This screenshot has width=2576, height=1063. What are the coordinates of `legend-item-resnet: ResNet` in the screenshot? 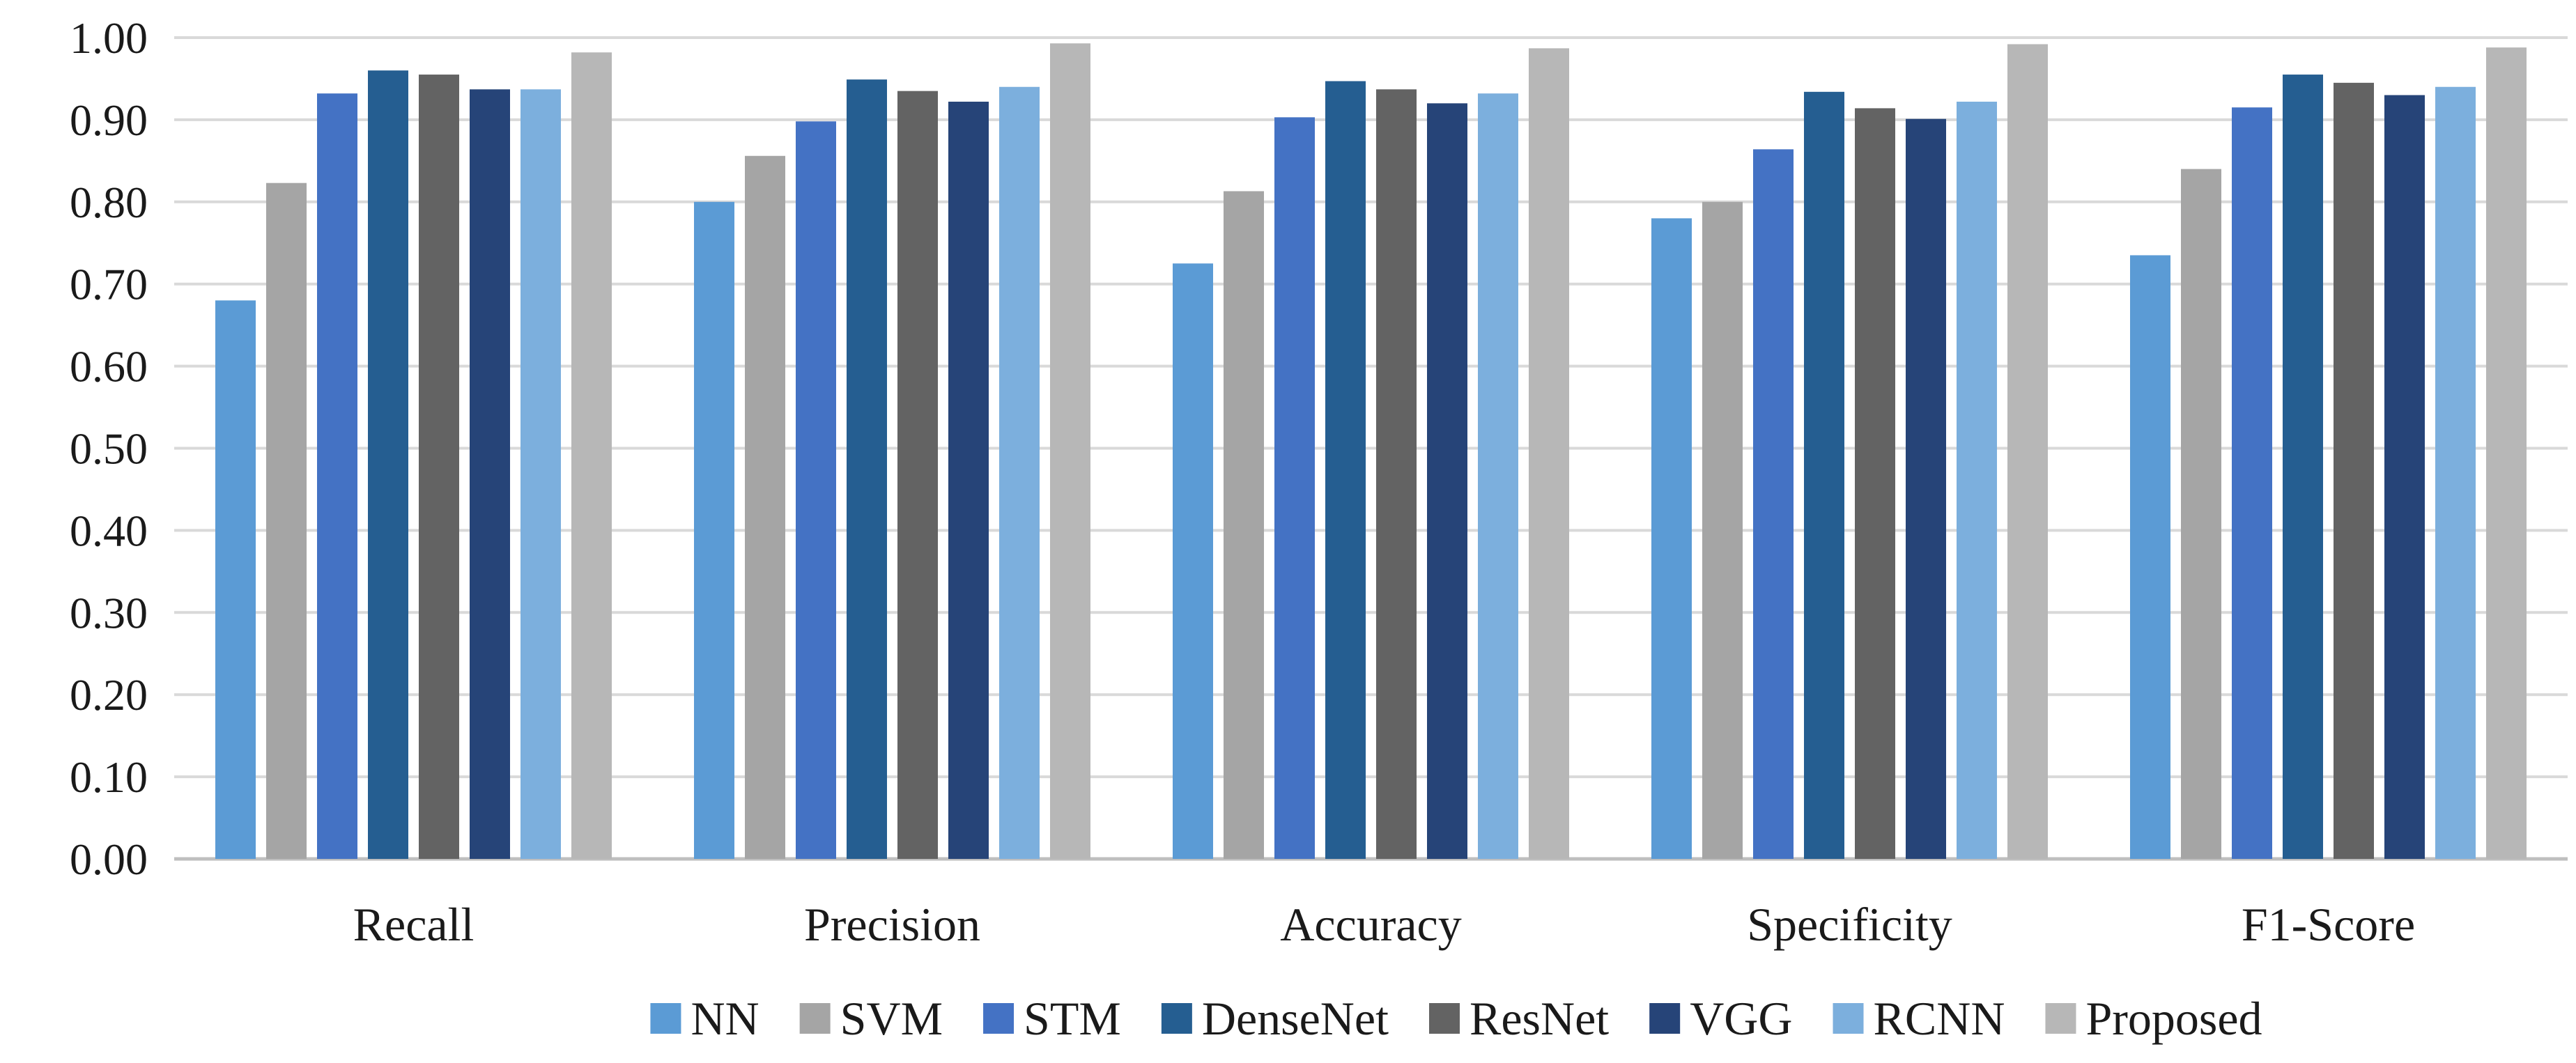 It's located at (1519, 1018).